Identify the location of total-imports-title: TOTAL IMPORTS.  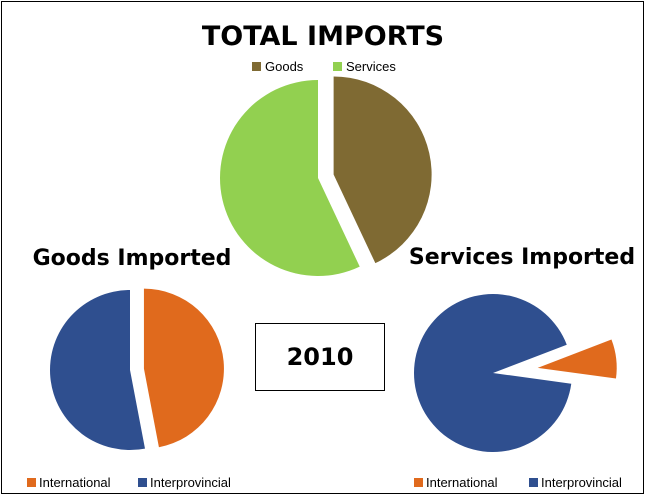
(323, 36).